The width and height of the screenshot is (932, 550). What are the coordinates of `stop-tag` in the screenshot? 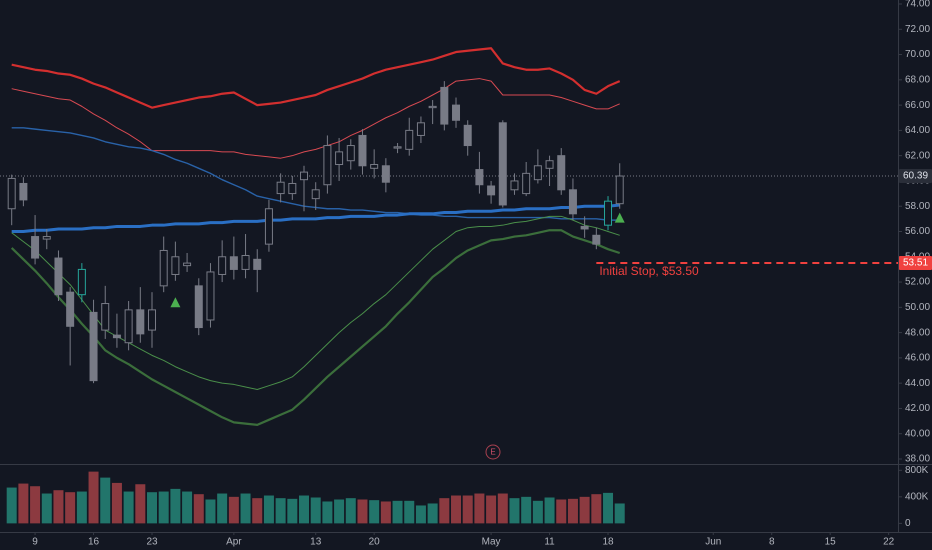 It's located at (915, 262).